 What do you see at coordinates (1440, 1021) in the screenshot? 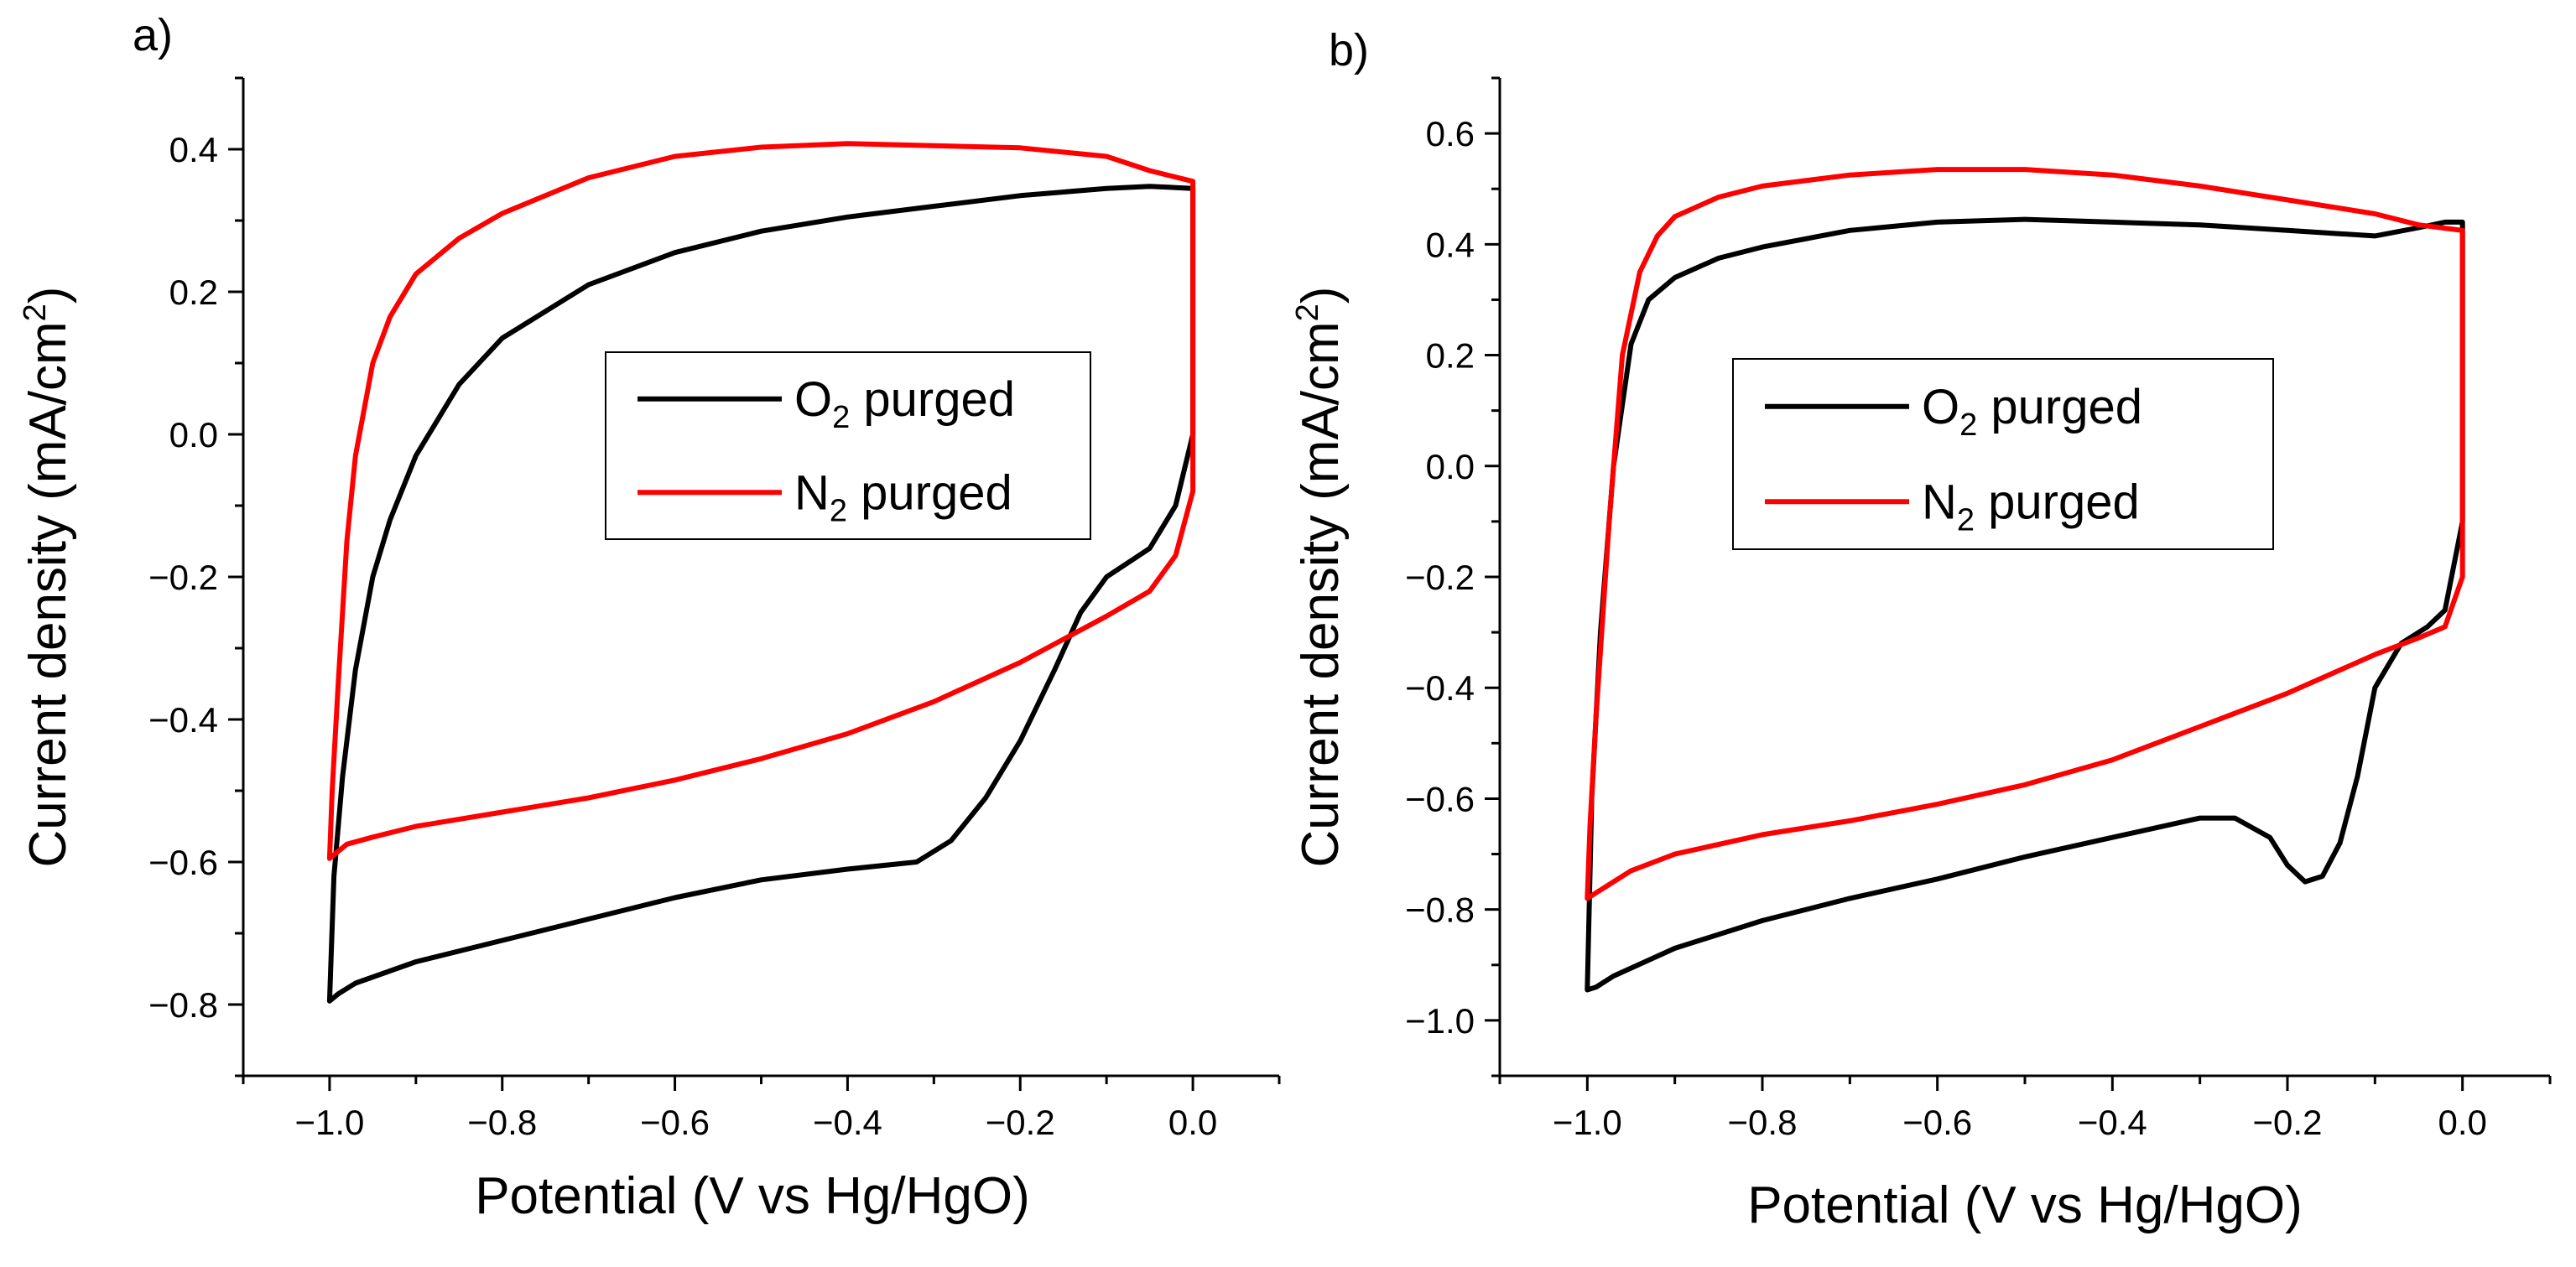
I see `y-tick-label: −1.0` at bounding box center [1440, 1021].